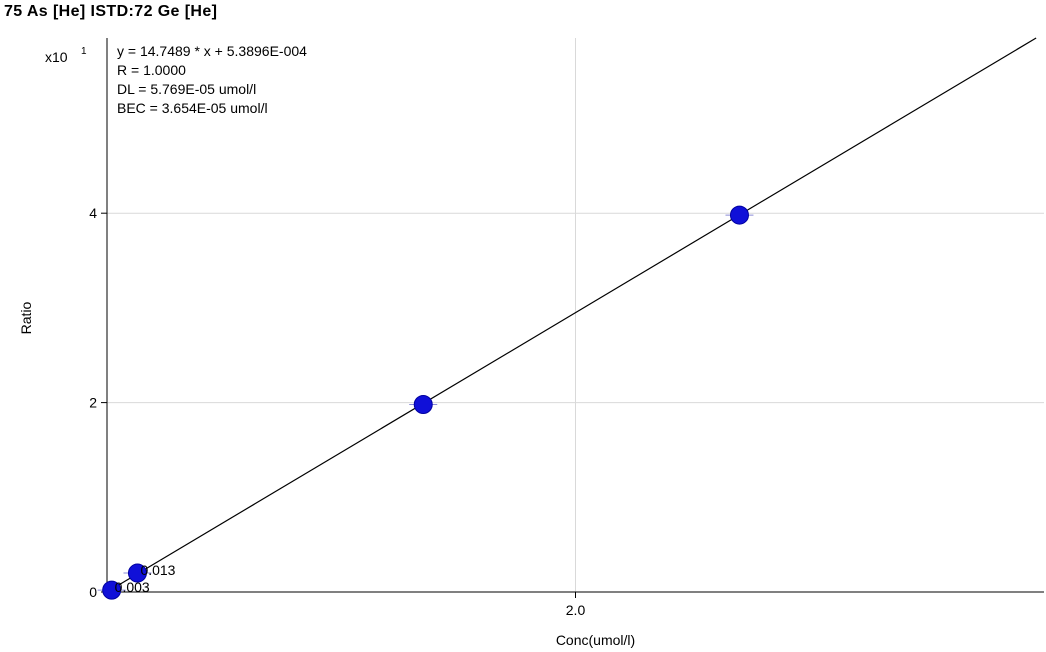 The image size is (1046, 652). What do you see at coordinates (26, 317) in the screenshot?
I see `y-axis-label: Ratio` at bounding box center [26, 317].